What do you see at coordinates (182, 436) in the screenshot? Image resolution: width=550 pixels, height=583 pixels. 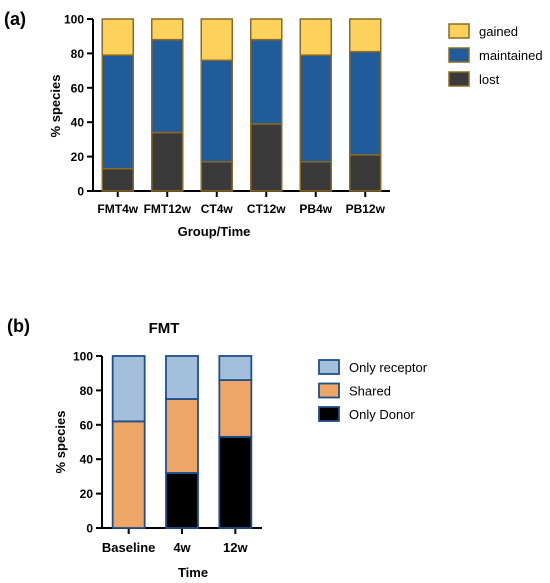 I see `panel-b-bar-shared-4w` at bounding box center [182, 436].